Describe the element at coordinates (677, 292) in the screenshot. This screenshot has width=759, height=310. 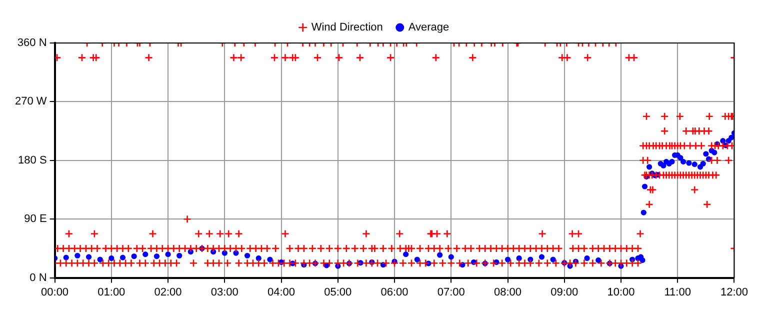
I see `x-tick-label: 11:00` at that location.